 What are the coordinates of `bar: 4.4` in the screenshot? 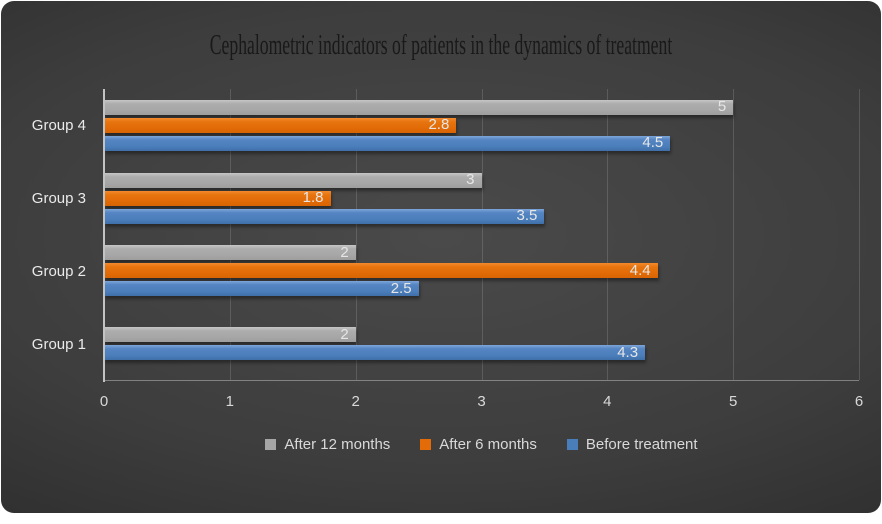 It's located at (381, 271).